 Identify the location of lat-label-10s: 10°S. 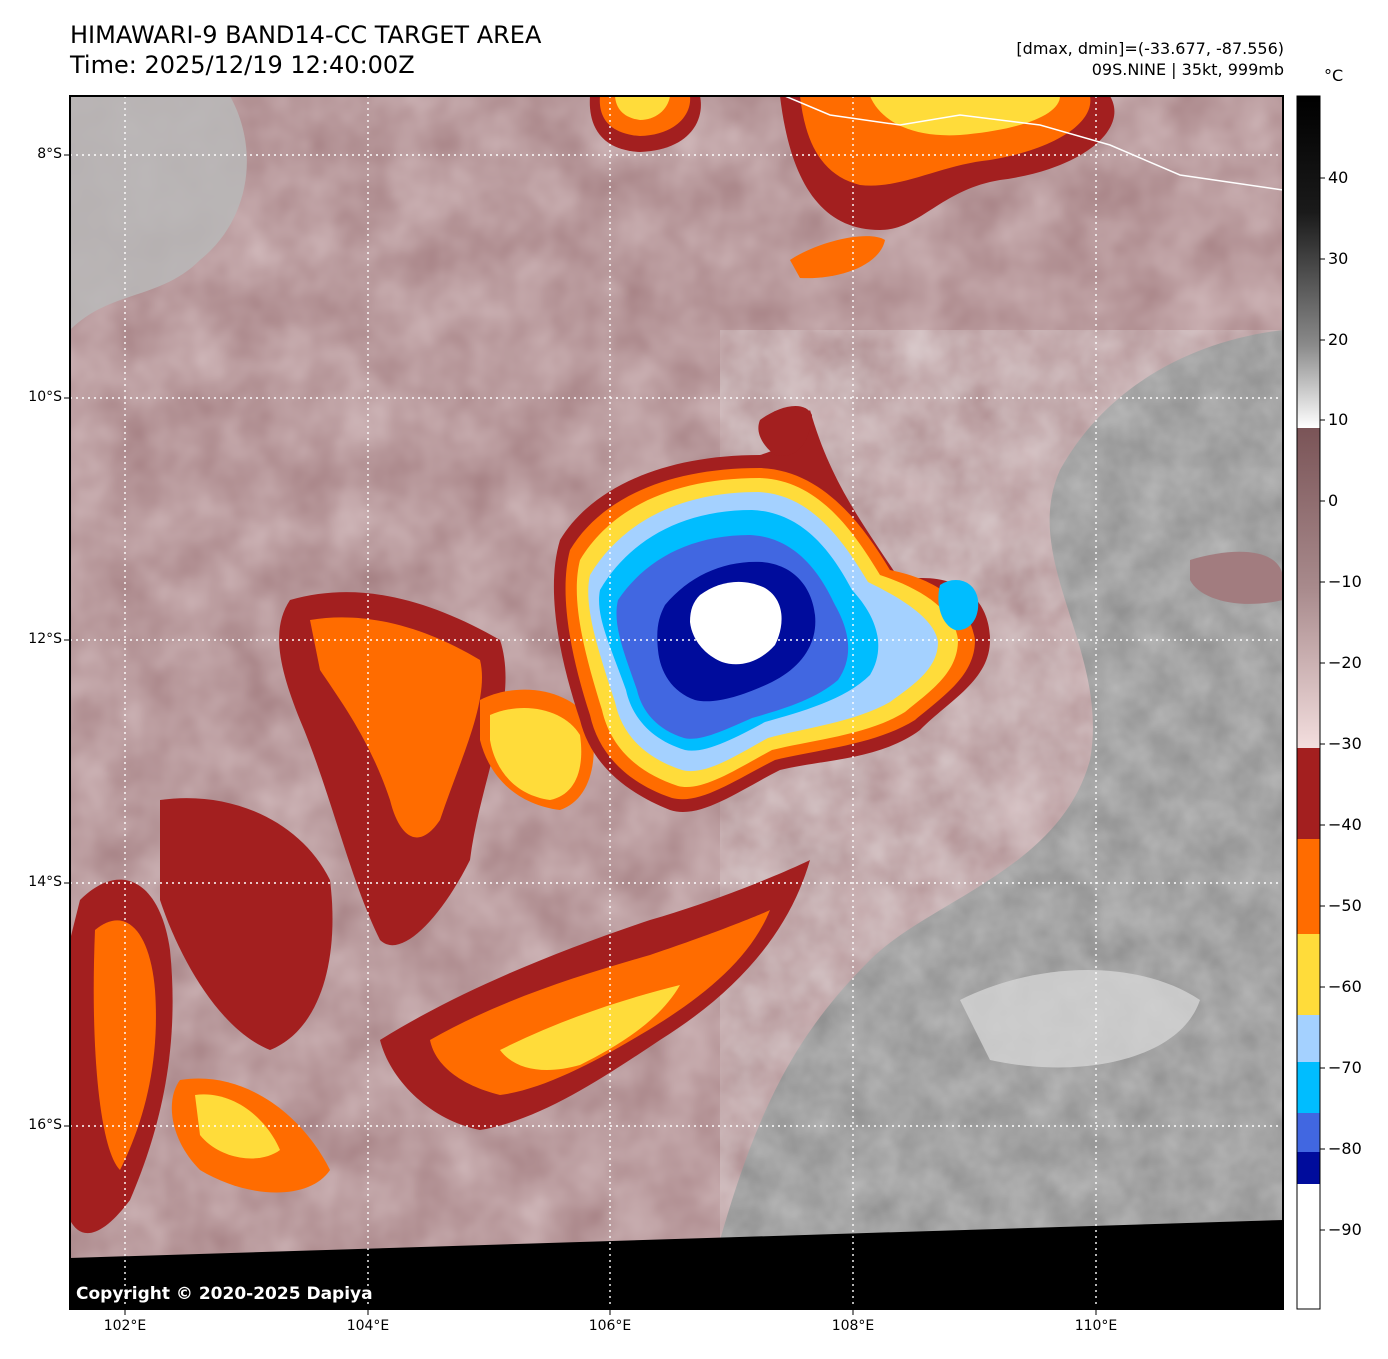
(45, 397).